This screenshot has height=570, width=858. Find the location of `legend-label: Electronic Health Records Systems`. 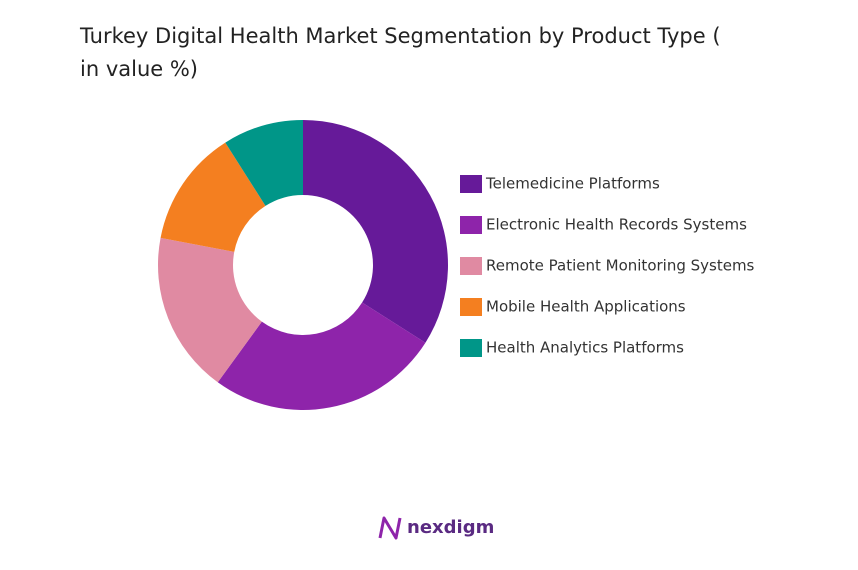

legend-label: Electronic Health Records Systems is located at coordinates (616, 225).